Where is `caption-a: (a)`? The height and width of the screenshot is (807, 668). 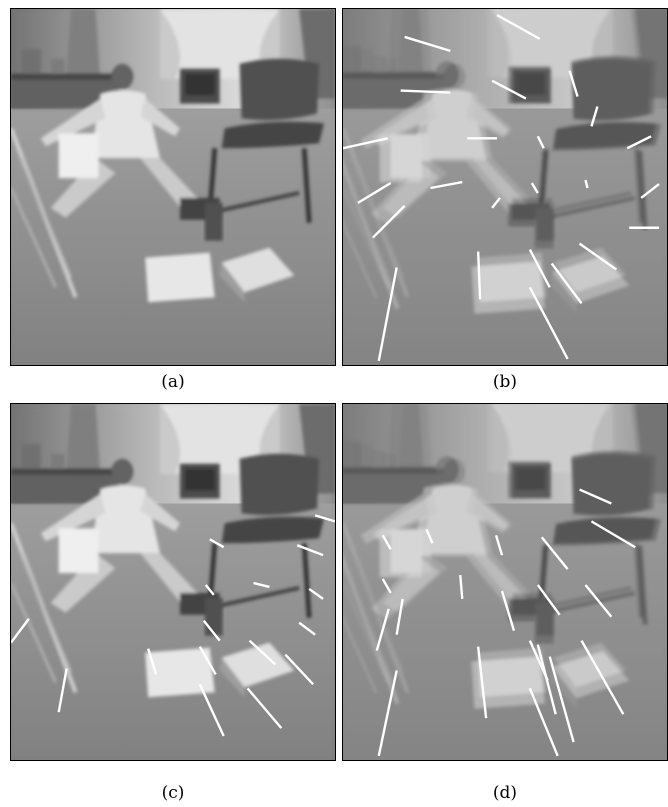
caption-a: (a) is located at coordinates (173, 382).